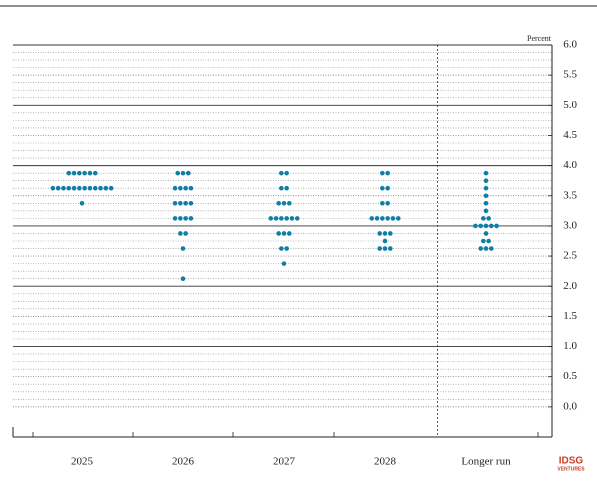 The image size is (597, 482). What do you see at coordinates (570, 376) in the screenshot?
I see `y-tick-label: 0.5` at bounding box center [570, 376].